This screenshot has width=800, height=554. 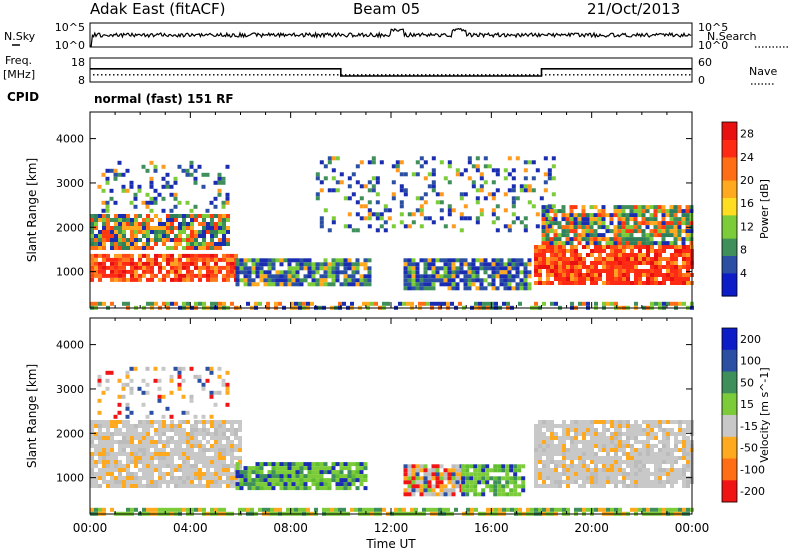 What do you see at coordinates (763, 71) in the screenshot?
I see `nave-label: Nave` at bounding box center [763, 71].